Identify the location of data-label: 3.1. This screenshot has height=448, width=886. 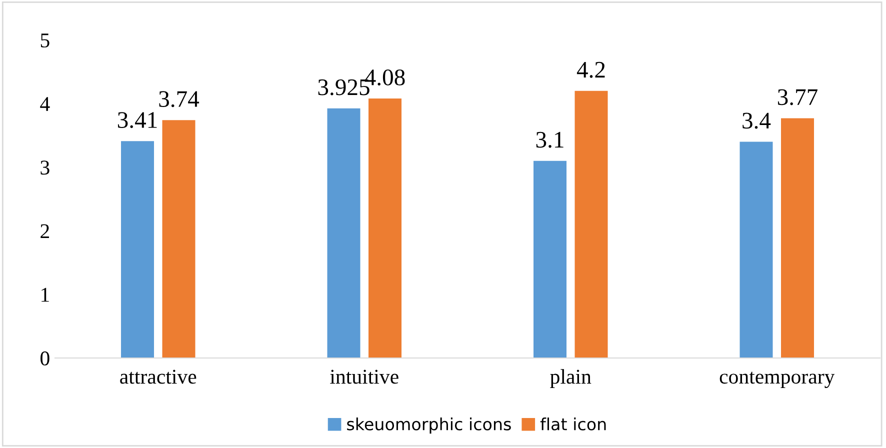
(550, 140).